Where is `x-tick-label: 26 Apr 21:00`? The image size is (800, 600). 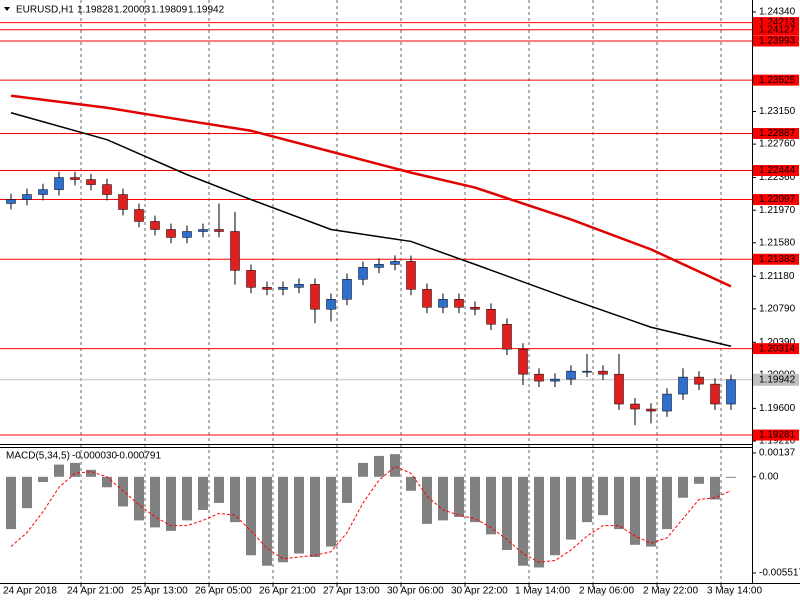
x-tick-label: 26 Apr 21:00 is located at coordinates (287, 591).